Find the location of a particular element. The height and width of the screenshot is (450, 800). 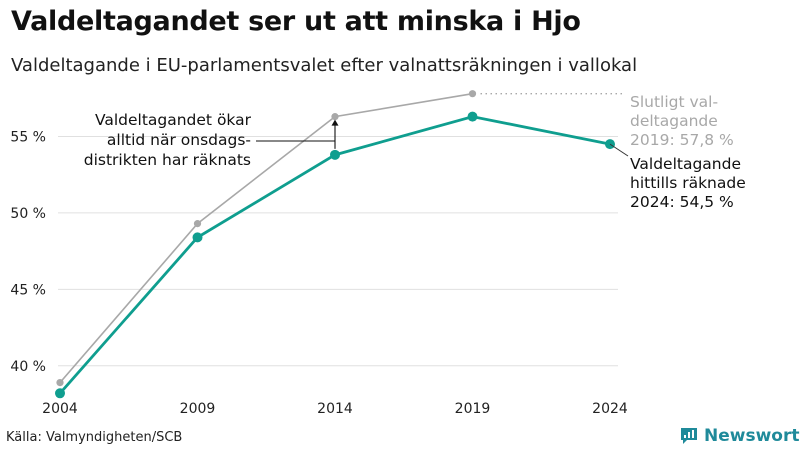

annotation-increase-note: distrikten har räknats is located at coordinates (167, 160).